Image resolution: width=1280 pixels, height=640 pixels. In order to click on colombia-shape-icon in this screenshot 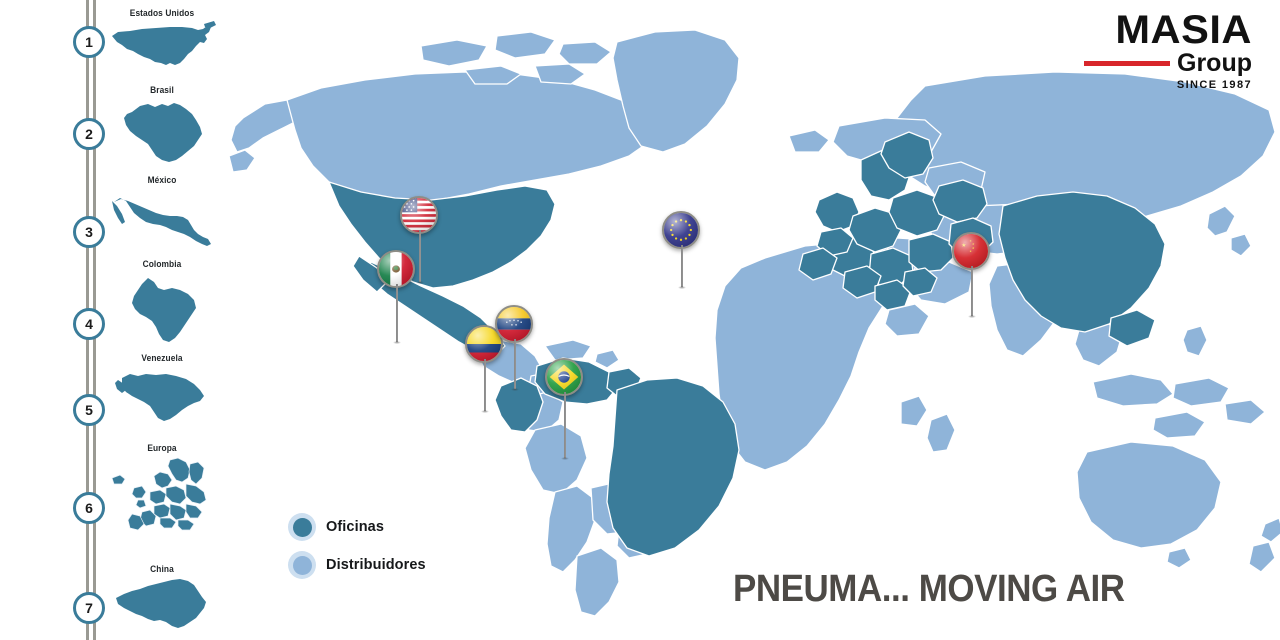, I will do `click(163, 310)`.